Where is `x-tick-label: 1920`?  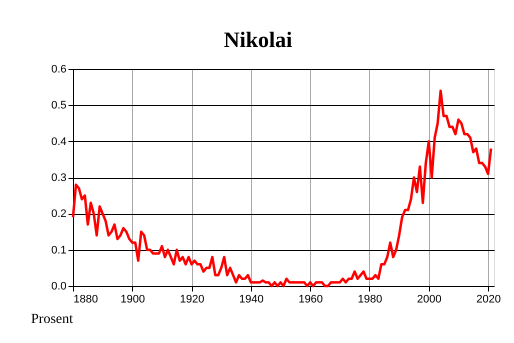 x-tick-label: 1920 is located at coordinates (192, 300).